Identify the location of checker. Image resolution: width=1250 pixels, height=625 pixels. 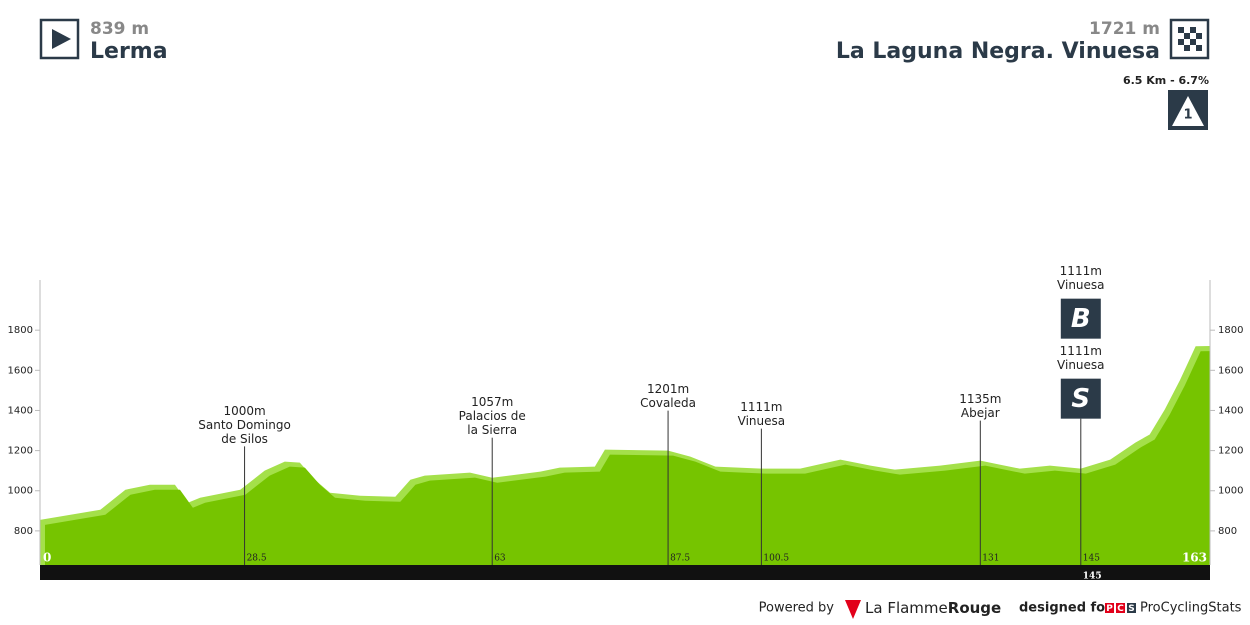
(1190, 39).